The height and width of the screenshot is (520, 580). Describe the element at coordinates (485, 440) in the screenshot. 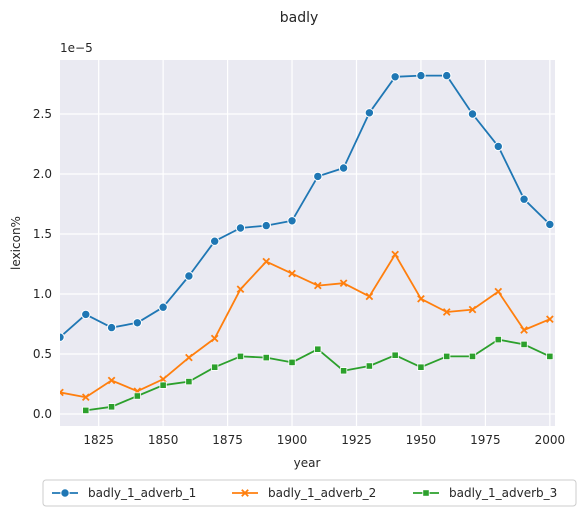

I see `x-tick-label: 1975` at that location.